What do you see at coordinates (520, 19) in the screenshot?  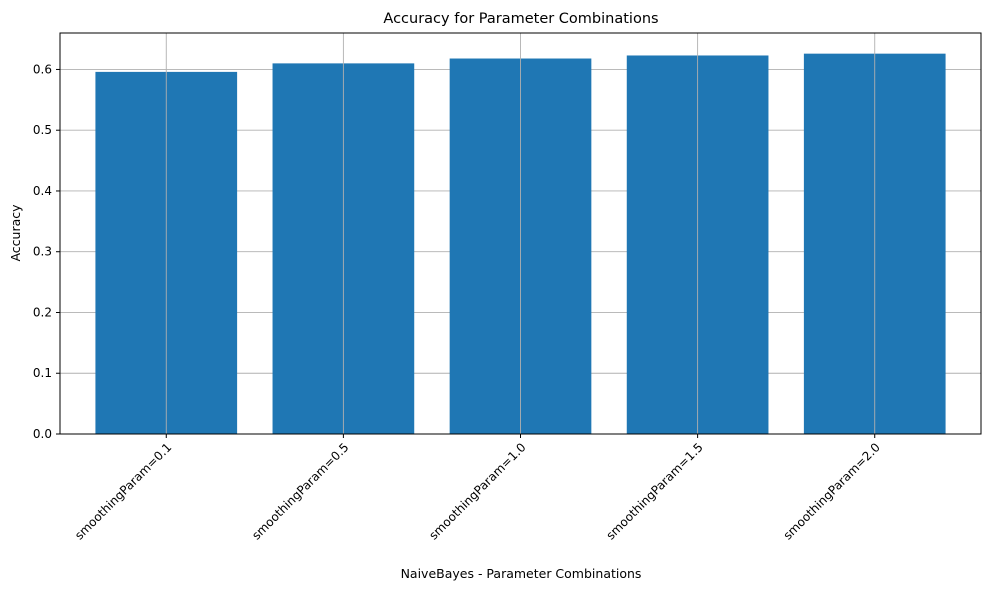 I see `chart-title: Accuracy for Parameter Combinations` at bounding box center [520, 19].